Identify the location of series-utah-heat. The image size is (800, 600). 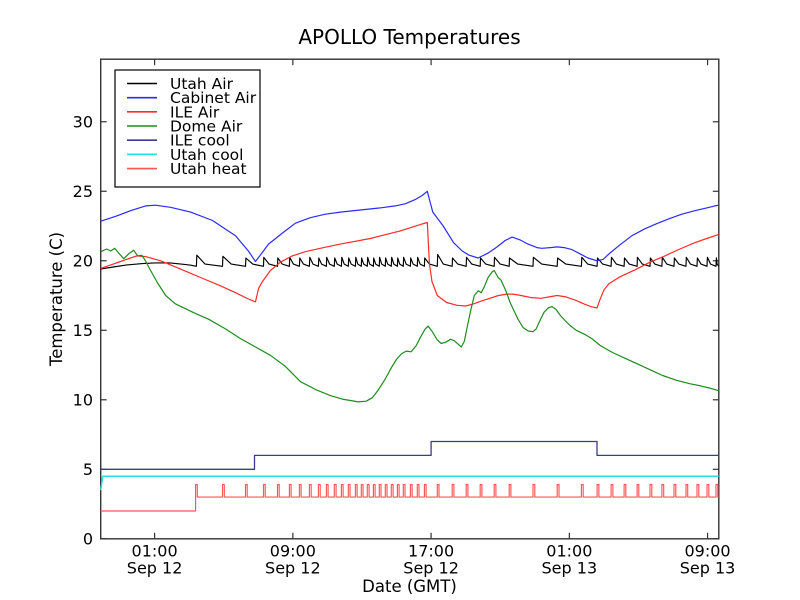
(409, 498).